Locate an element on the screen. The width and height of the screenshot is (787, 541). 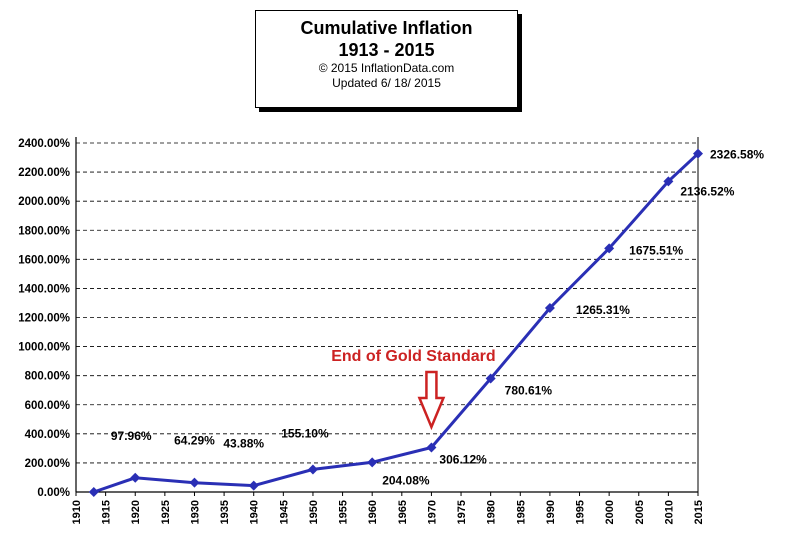
x-tick-label: 1995 is located at coordinates (581, 512).